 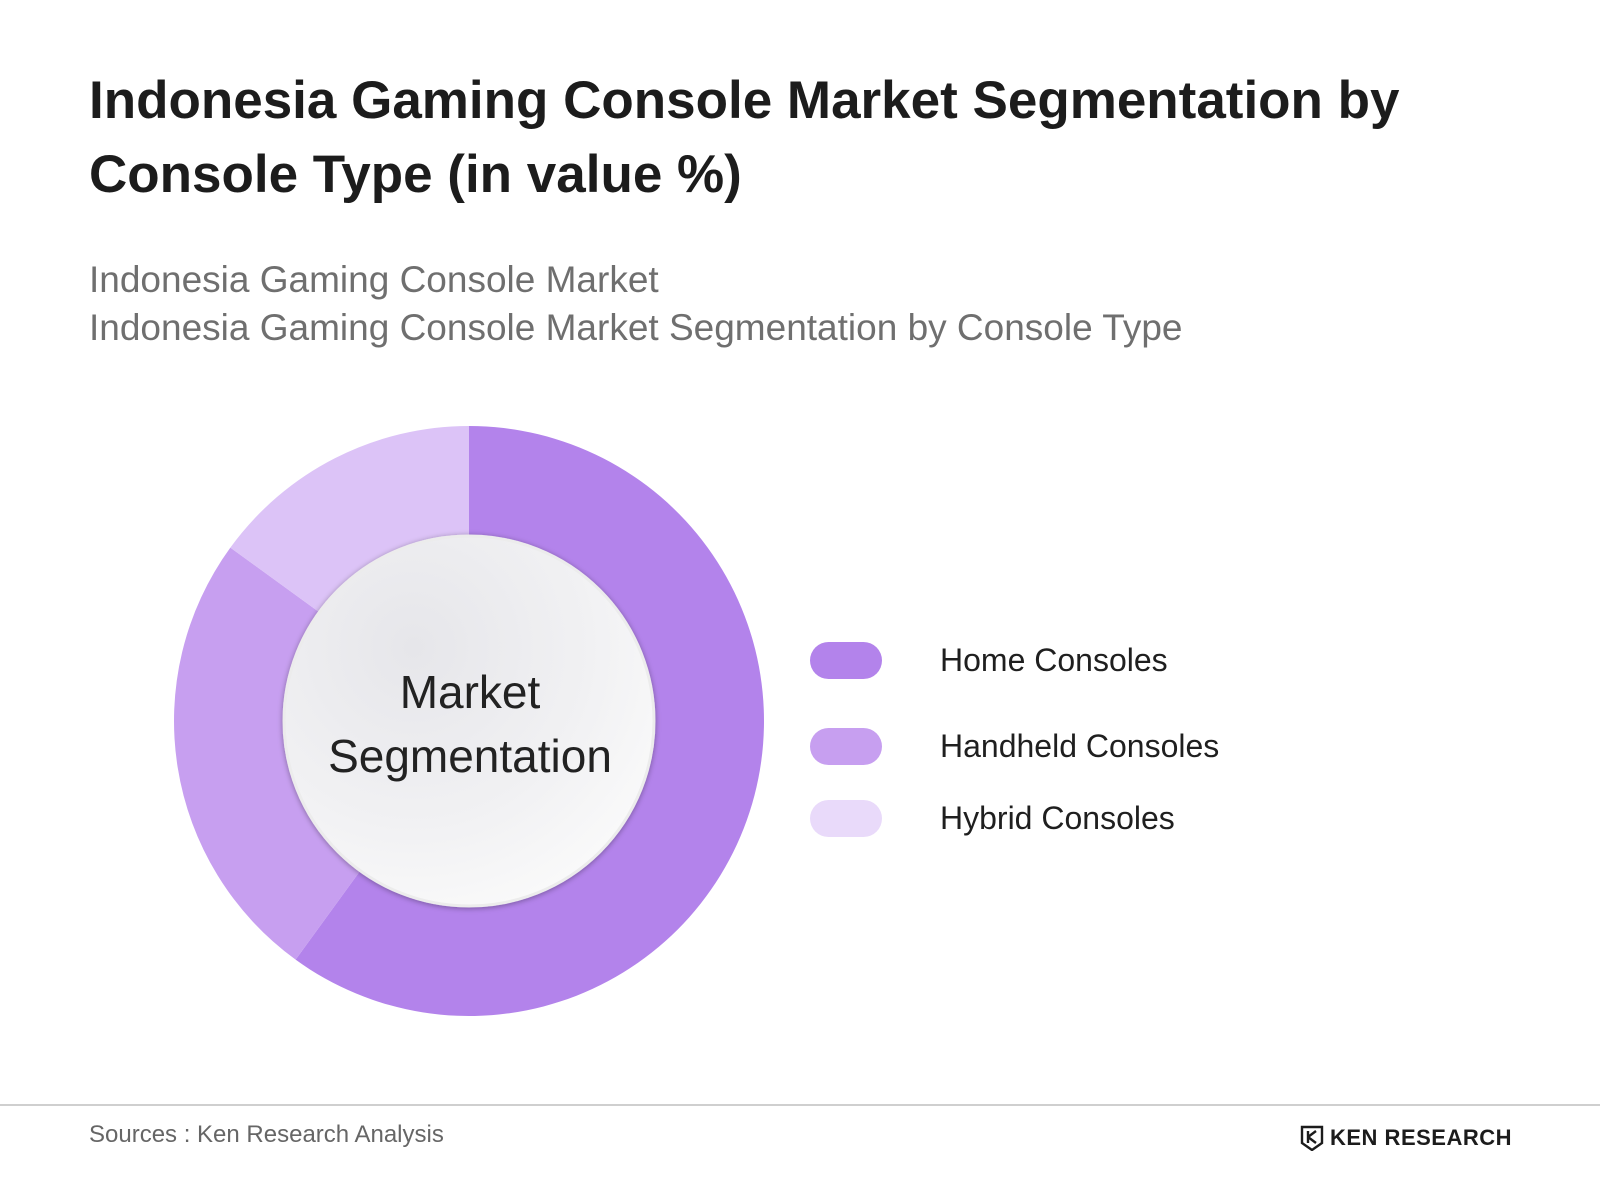 What do you see at coordinates (846, 660) in the screenshot?
I see `legend-swatch-home-consoles` at bounding box center [846, 660].